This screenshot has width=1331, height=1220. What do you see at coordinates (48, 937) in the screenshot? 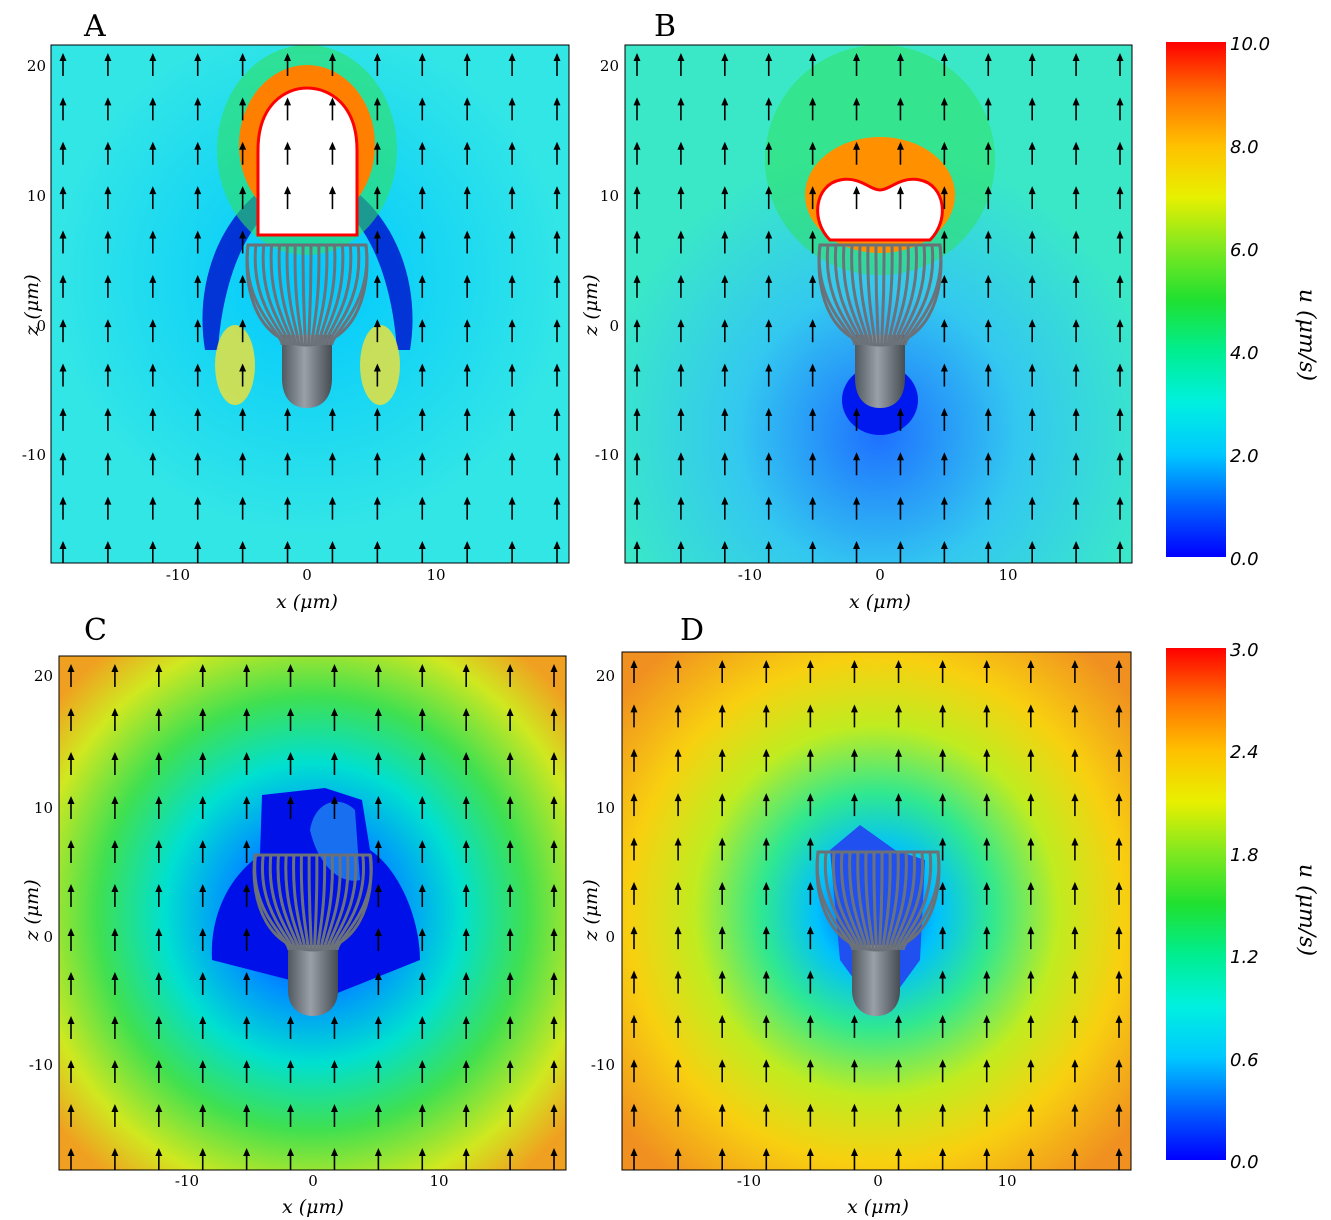
I see `panel-c-y-tick: 0` at bounding box center [48, 937].